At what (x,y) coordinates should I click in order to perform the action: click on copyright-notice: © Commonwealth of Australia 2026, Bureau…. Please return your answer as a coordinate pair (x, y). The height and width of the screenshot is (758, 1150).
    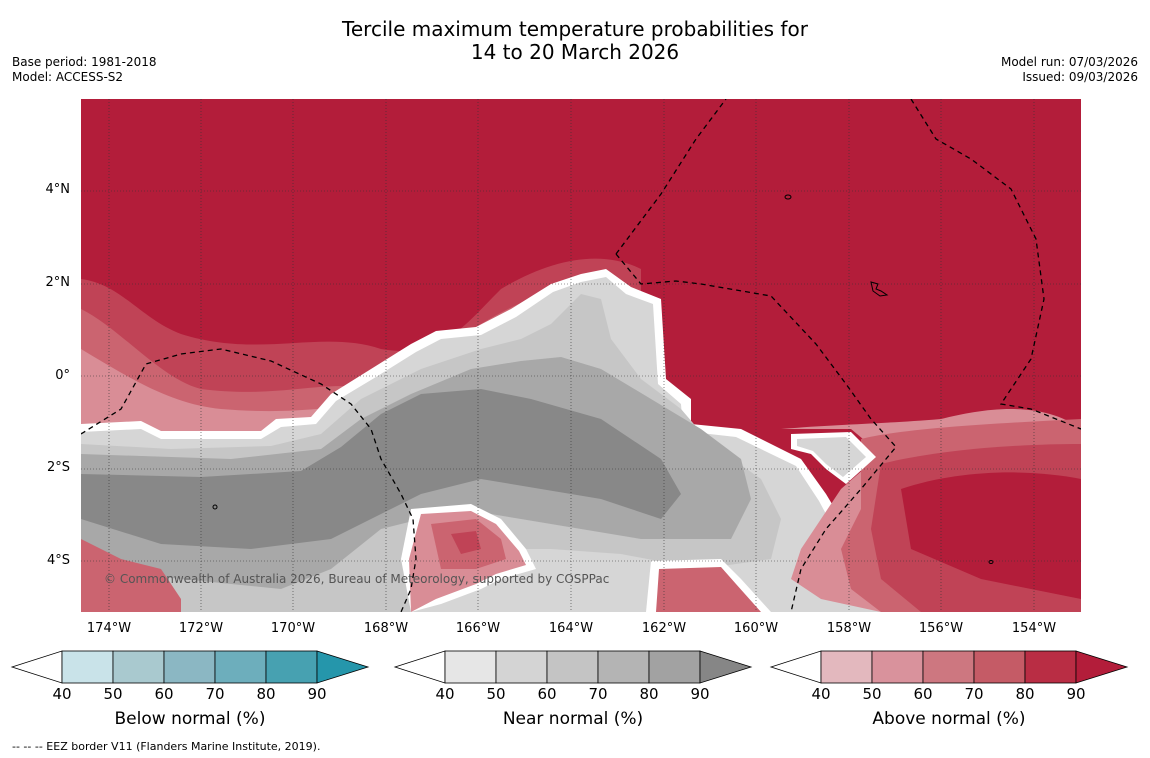
    Looking at the image, I should click on (357, 579).